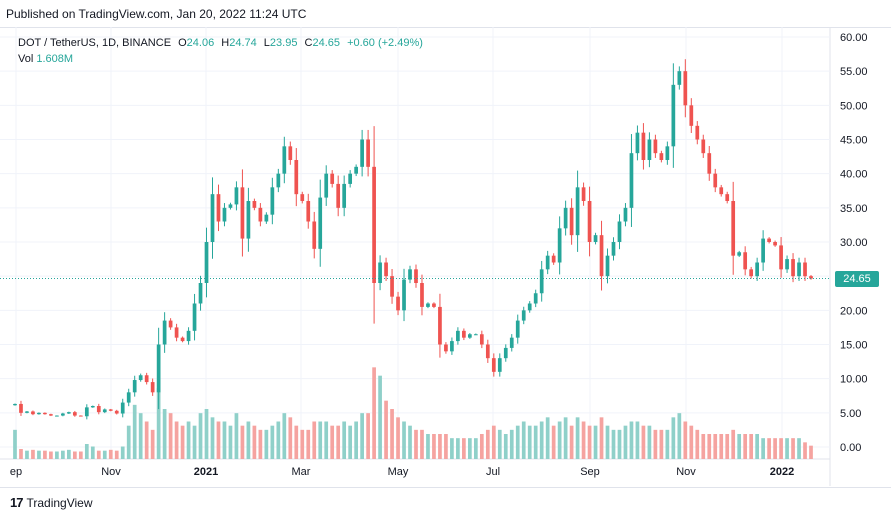 This screenshot has width=891, height=521. What do you see at coordinates (590, 472) in the screenshot?
I see `x-tick-label: Sep` at bounding box center [590, 472].